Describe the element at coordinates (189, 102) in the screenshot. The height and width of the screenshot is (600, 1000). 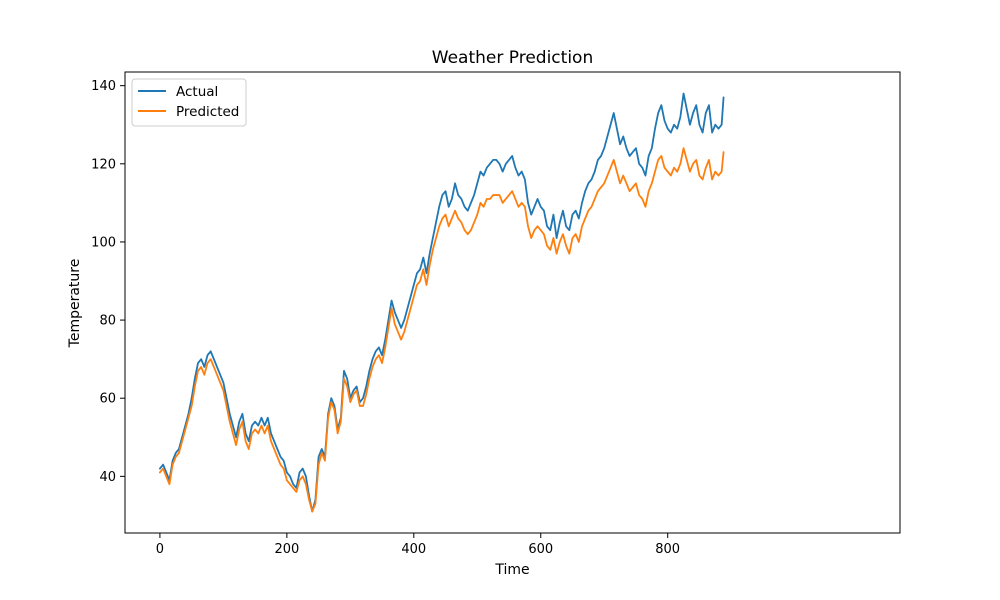
I see `legend: Actual Predicted` at that location.